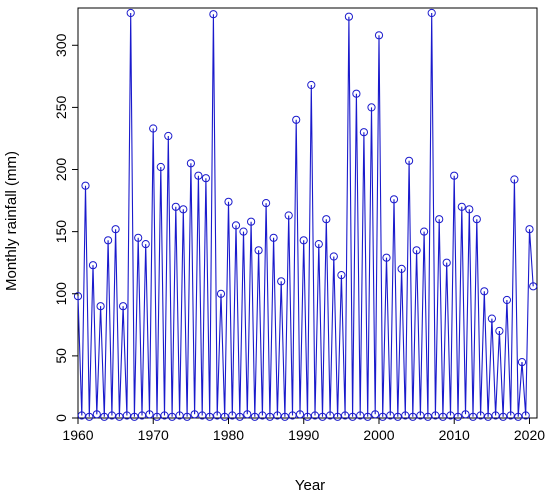  I want to click on y-tick-label: 250, so click(61, 108).